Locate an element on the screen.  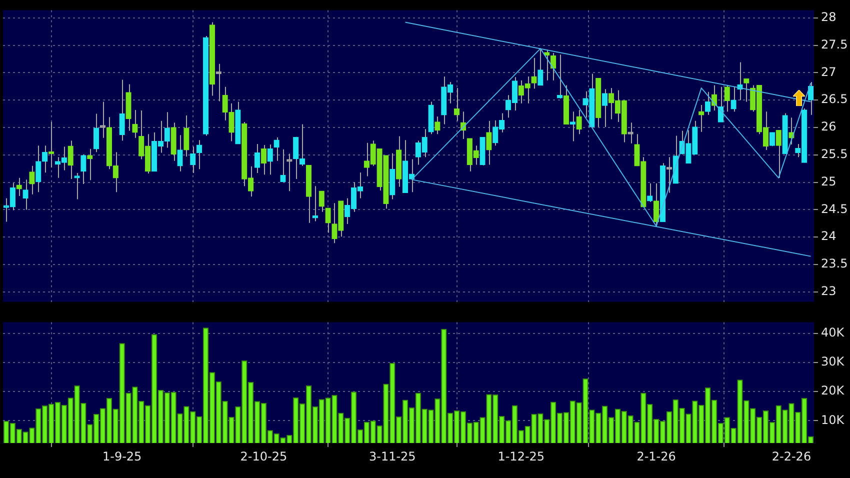
y-tick-label: 26.5 is located at coordinates (834, 99).